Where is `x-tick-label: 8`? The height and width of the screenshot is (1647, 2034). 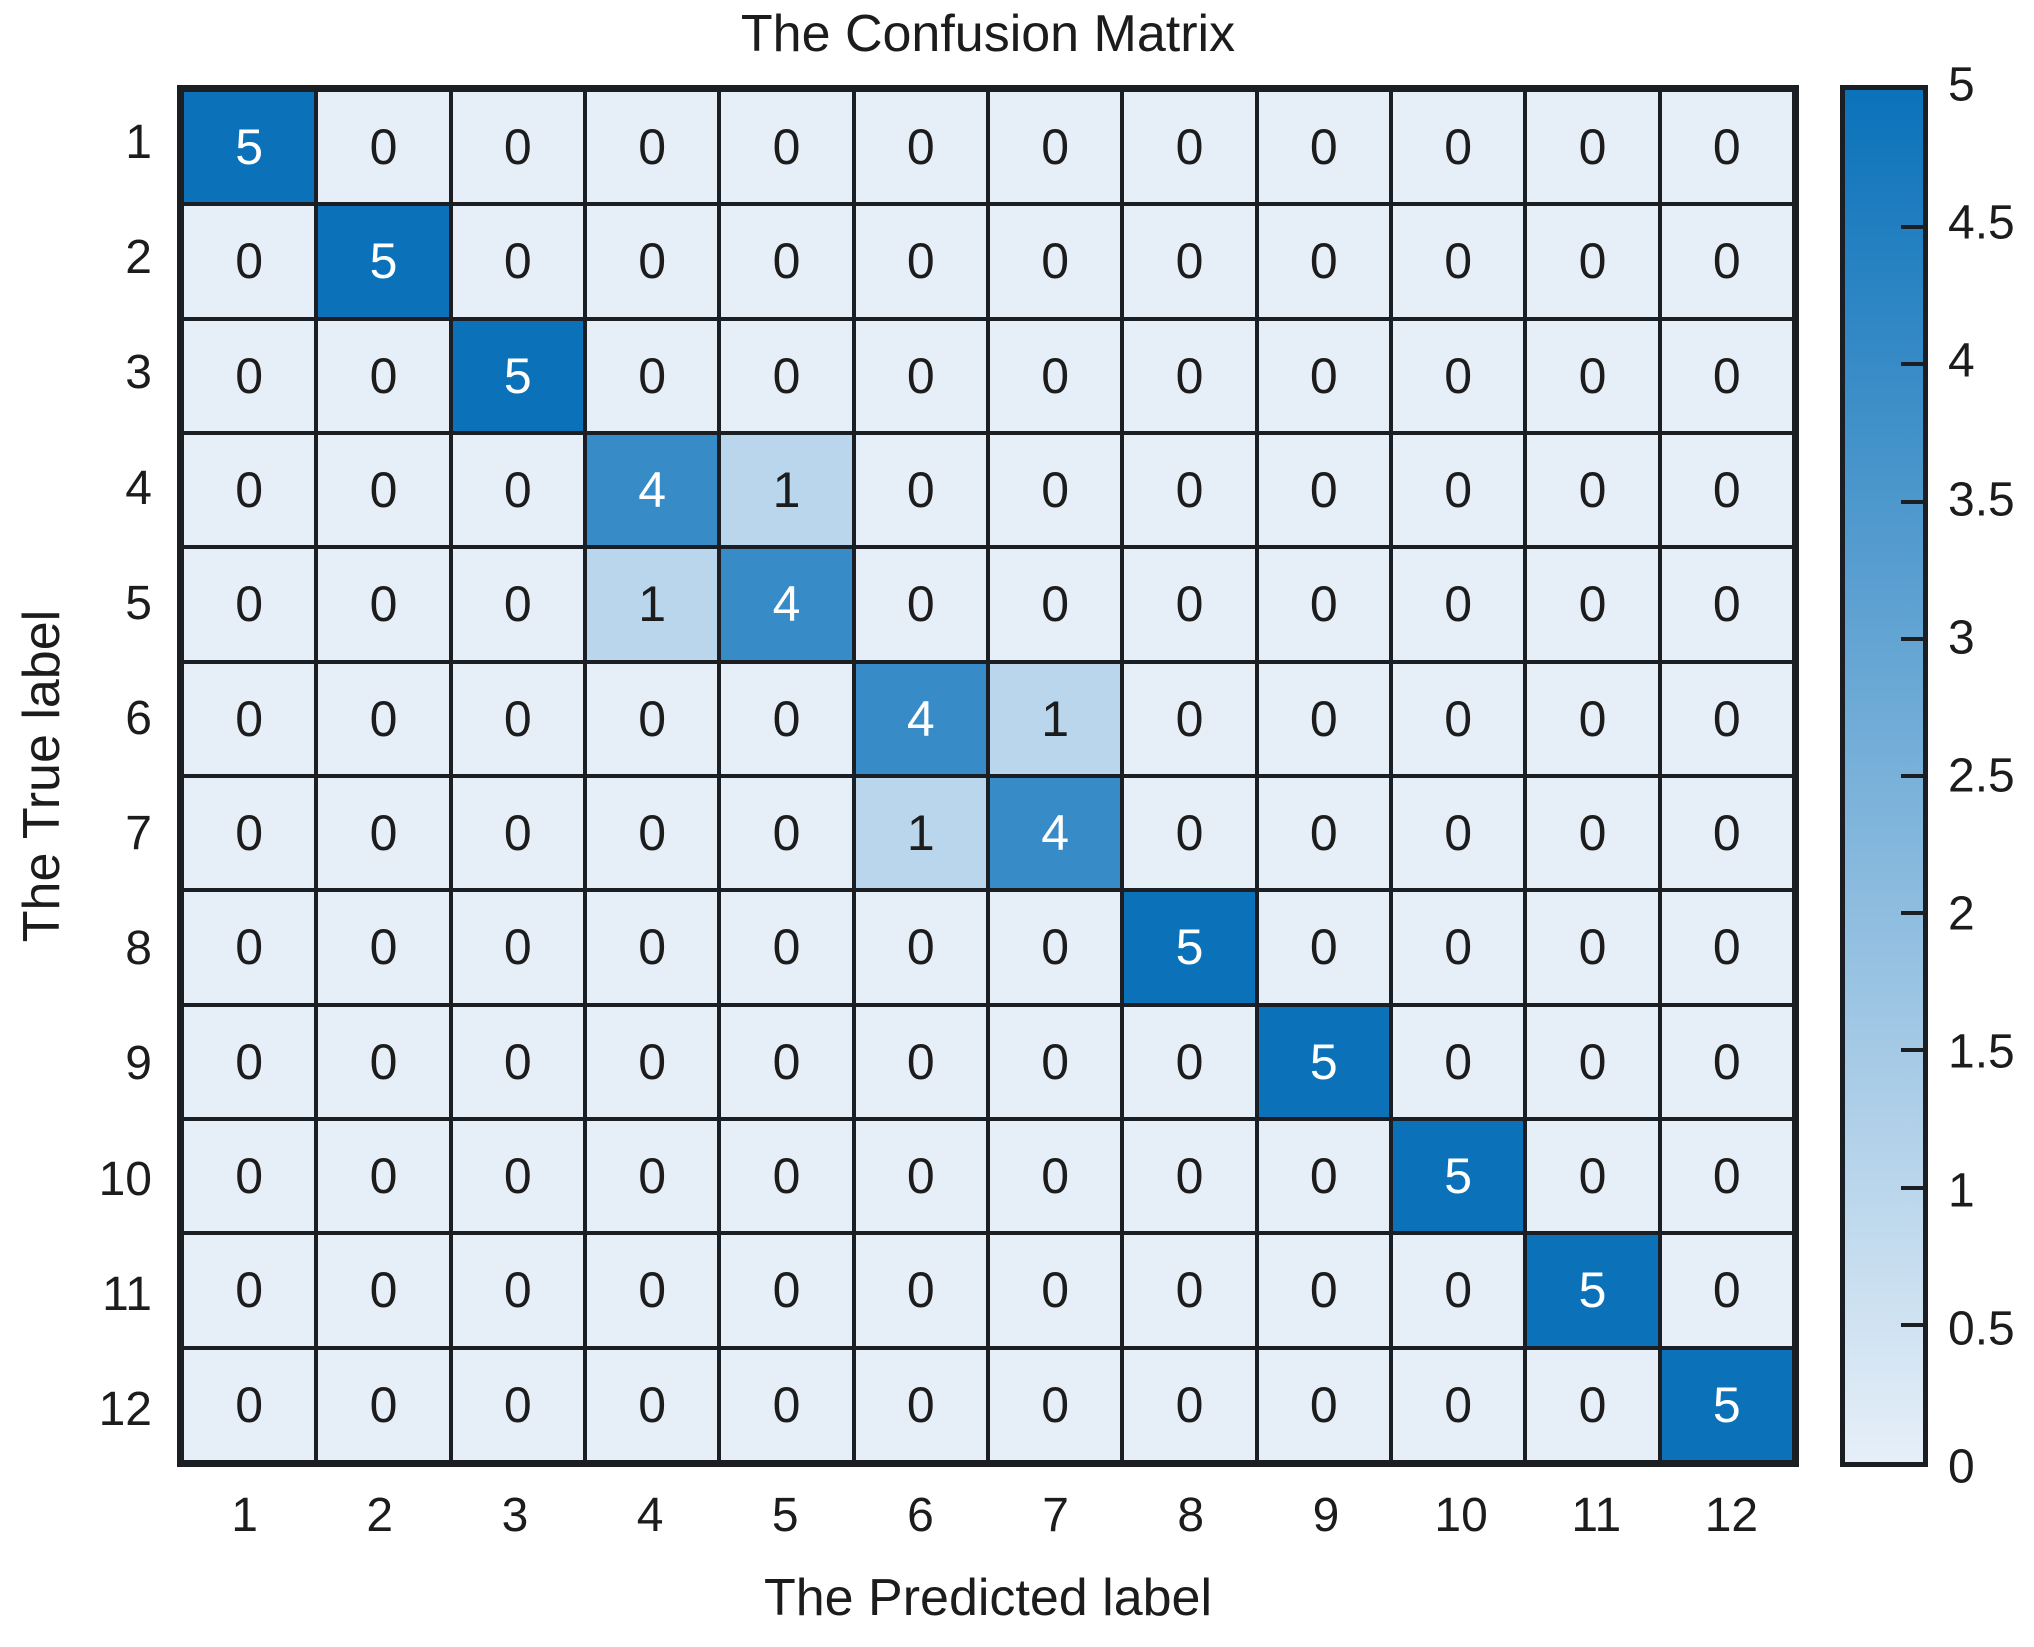 x-tick-label: 8 is located at coordinates (1191, 1515).